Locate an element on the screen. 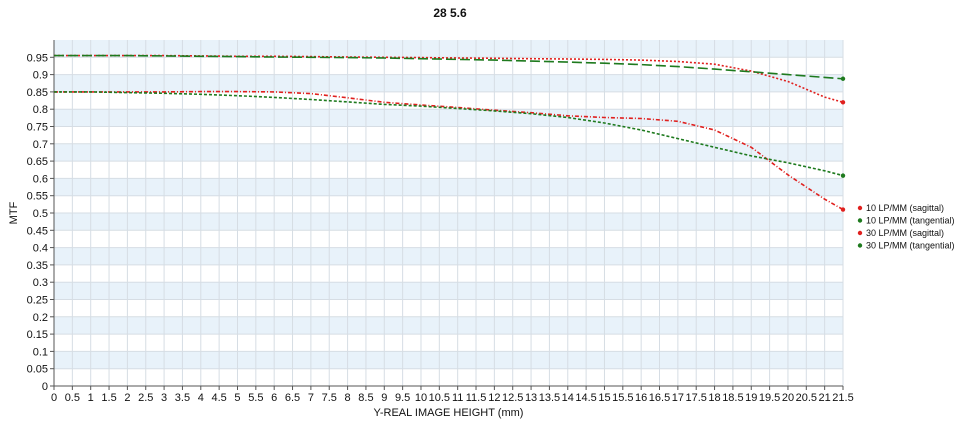 The height and width of the screenshot is (424, 960). legend-label: 30 LP/MM (sagittal) is located at coordinates (905, 233).